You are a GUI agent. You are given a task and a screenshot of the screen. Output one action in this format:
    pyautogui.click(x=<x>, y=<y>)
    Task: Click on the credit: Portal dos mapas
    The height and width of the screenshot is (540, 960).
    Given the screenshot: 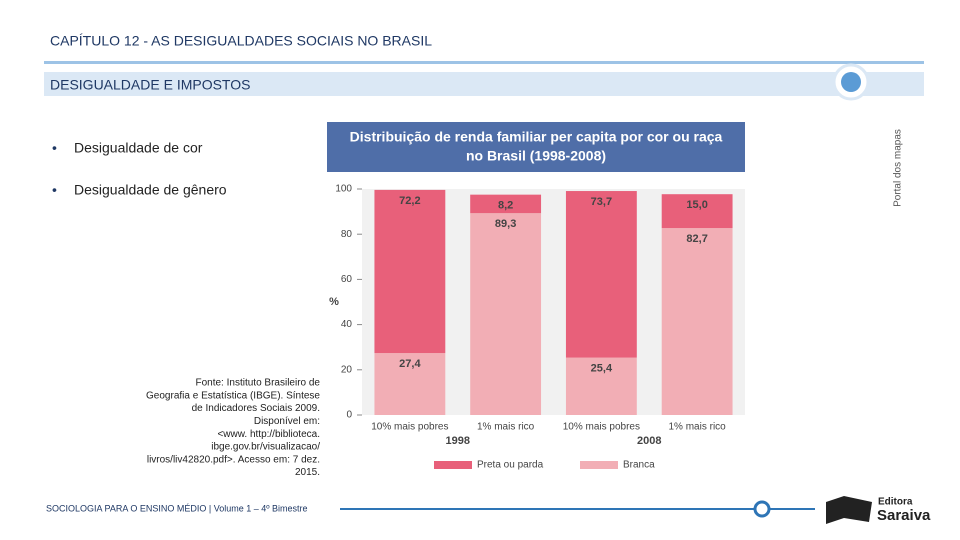 What is the action you would take?
    pyautogui.click(x=898, y=168)
    